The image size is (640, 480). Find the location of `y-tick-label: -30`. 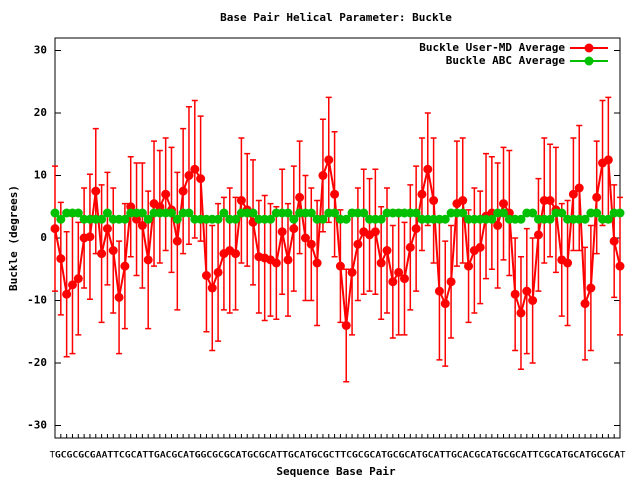

y-tick-label: -30 is located at coordinates (37, 425).